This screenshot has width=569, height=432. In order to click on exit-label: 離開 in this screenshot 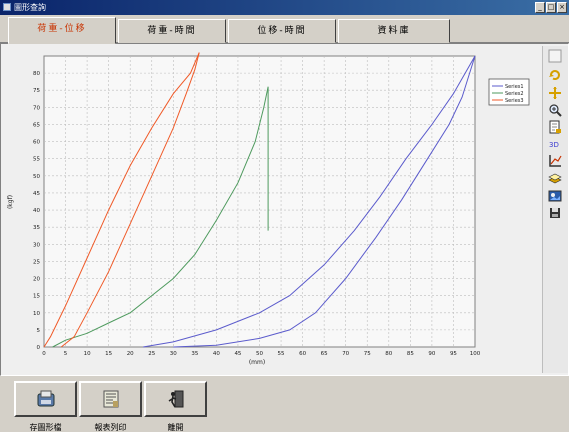, I will do `click(175, 427)`.